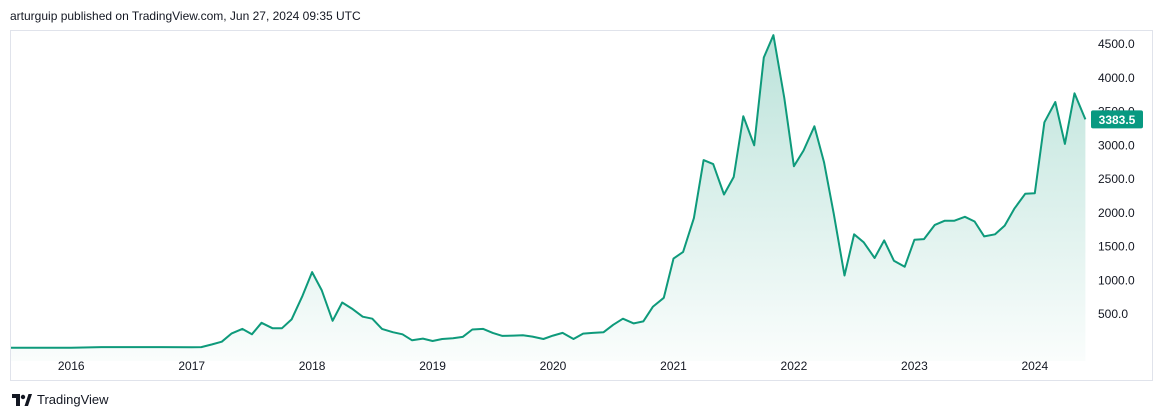  I want to click on x-tick-label: 2023, so click(914, 366).